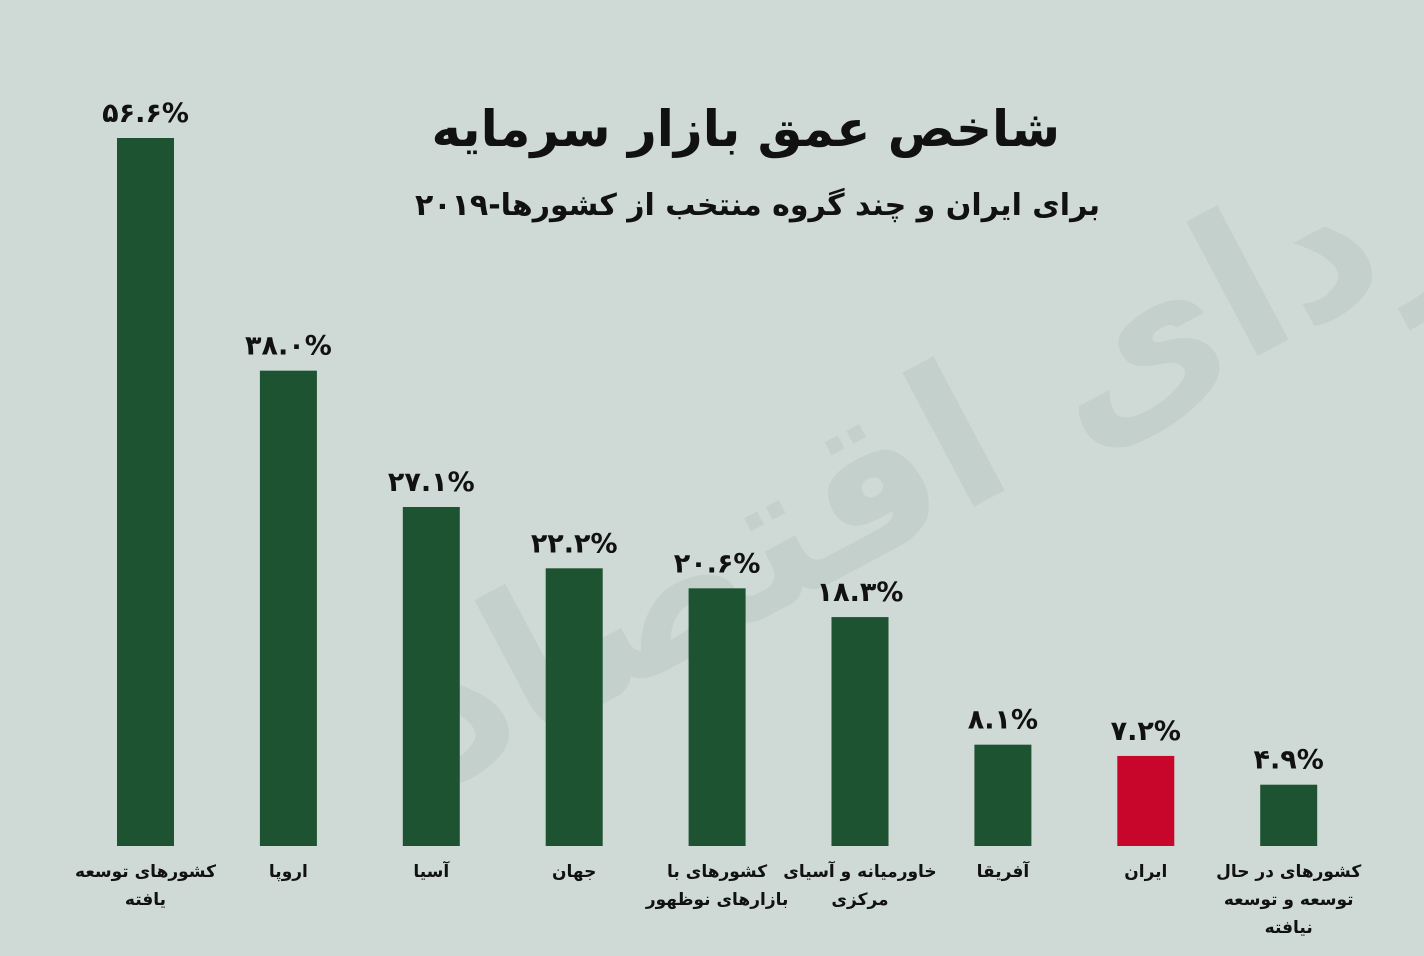  What do you see at coordinates (1289, 760) in the screenshot?
I see `data-label: ۴.۹%` at bounding box center [1289, 760].